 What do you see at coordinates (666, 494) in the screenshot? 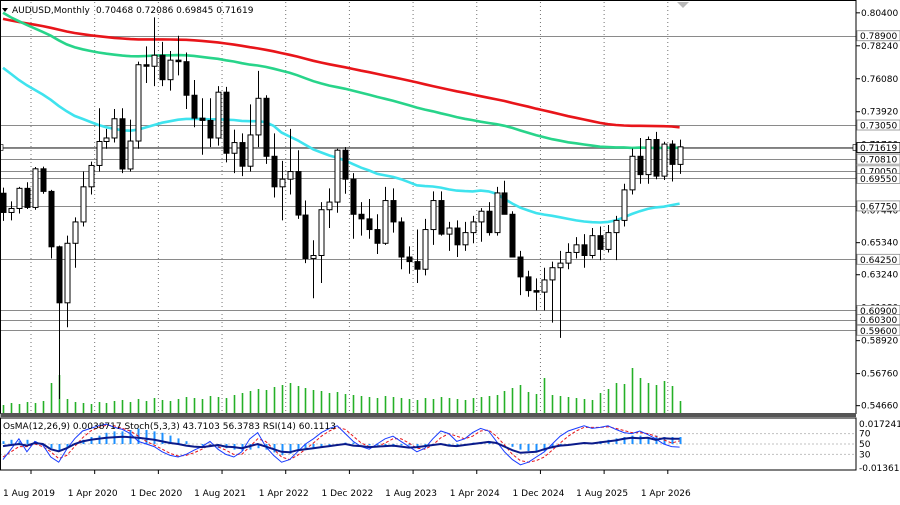
I see `time-label: 1 Apr 2026` at bounding box center [666, 494].